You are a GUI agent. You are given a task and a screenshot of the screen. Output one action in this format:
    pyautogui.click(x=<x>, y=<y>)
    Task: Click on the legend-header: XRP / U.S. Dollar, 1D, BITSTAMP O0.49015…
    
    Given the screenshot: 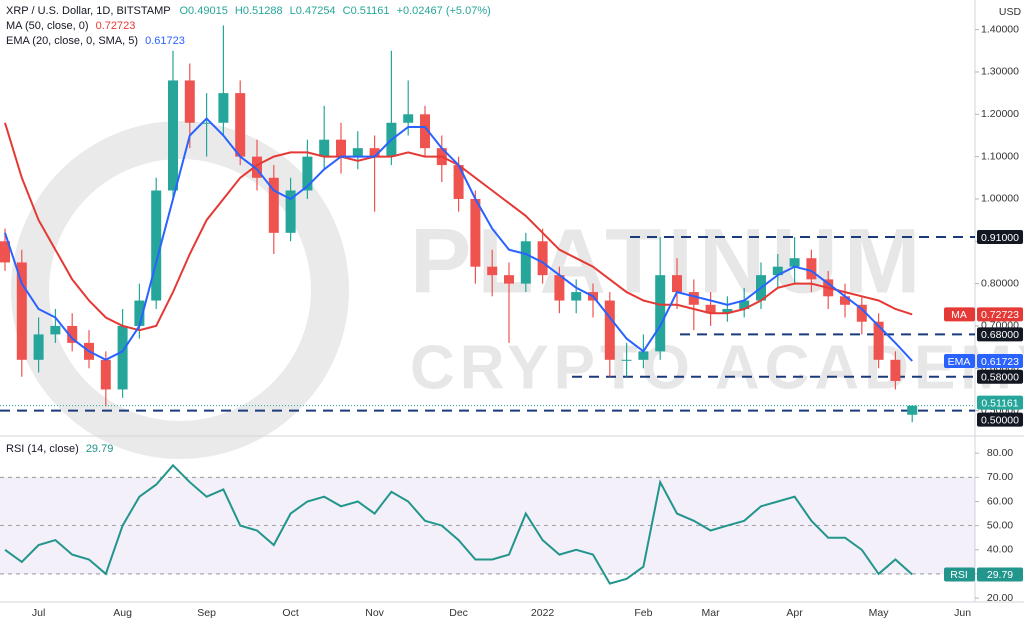 What is the action you would take?
    pyautogui.click(x=248, y=11)
    